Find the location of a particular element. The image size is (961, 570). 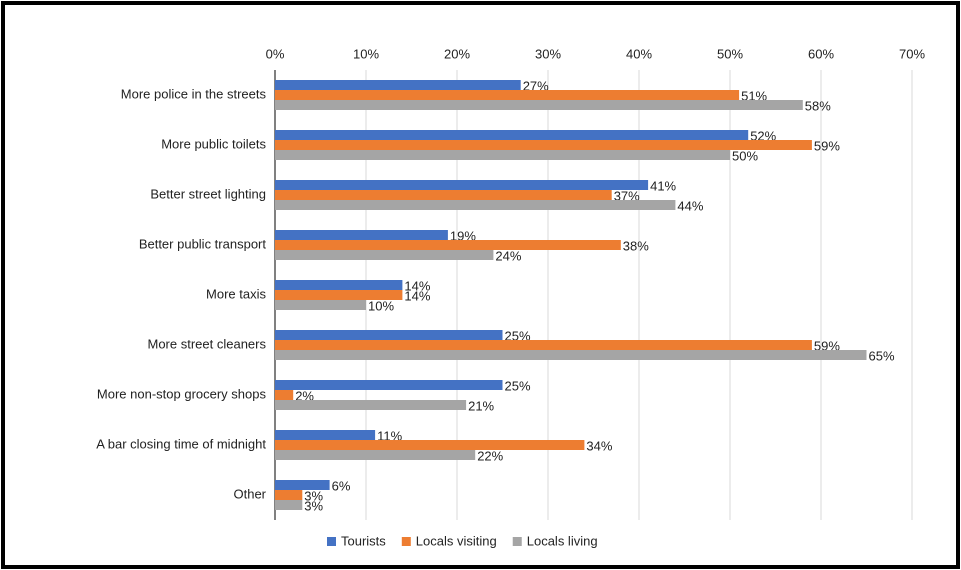

data-label: 24% is located at coordinates (508, 255).